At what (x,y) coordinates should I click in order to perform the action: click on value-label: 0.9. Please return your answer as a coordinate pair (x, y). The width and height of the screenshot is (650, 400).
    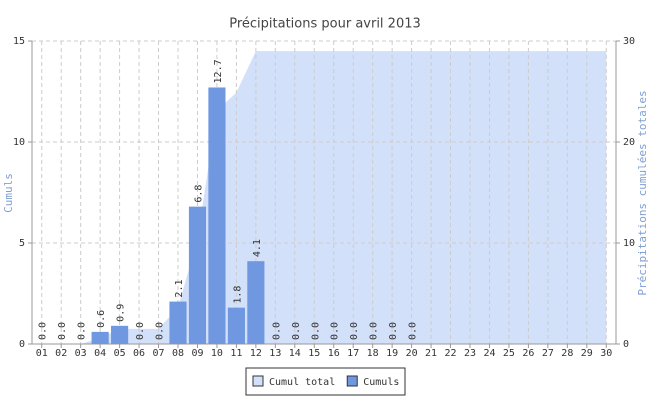
    Looking at the image, I should click on (121, 313).